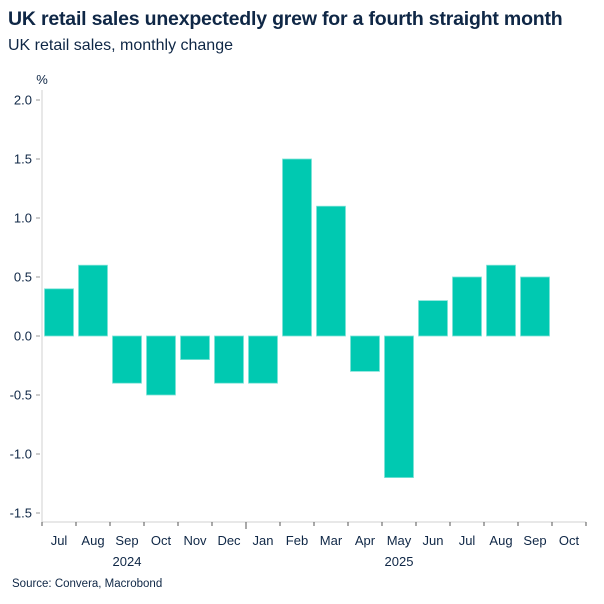 The width and height of the screenshot is (604, 604). I want to click on y-axis: % 2.0 1.5 1.0 0.5 0.0 -0.5 -1.0 -1.5, so click(29, 297).